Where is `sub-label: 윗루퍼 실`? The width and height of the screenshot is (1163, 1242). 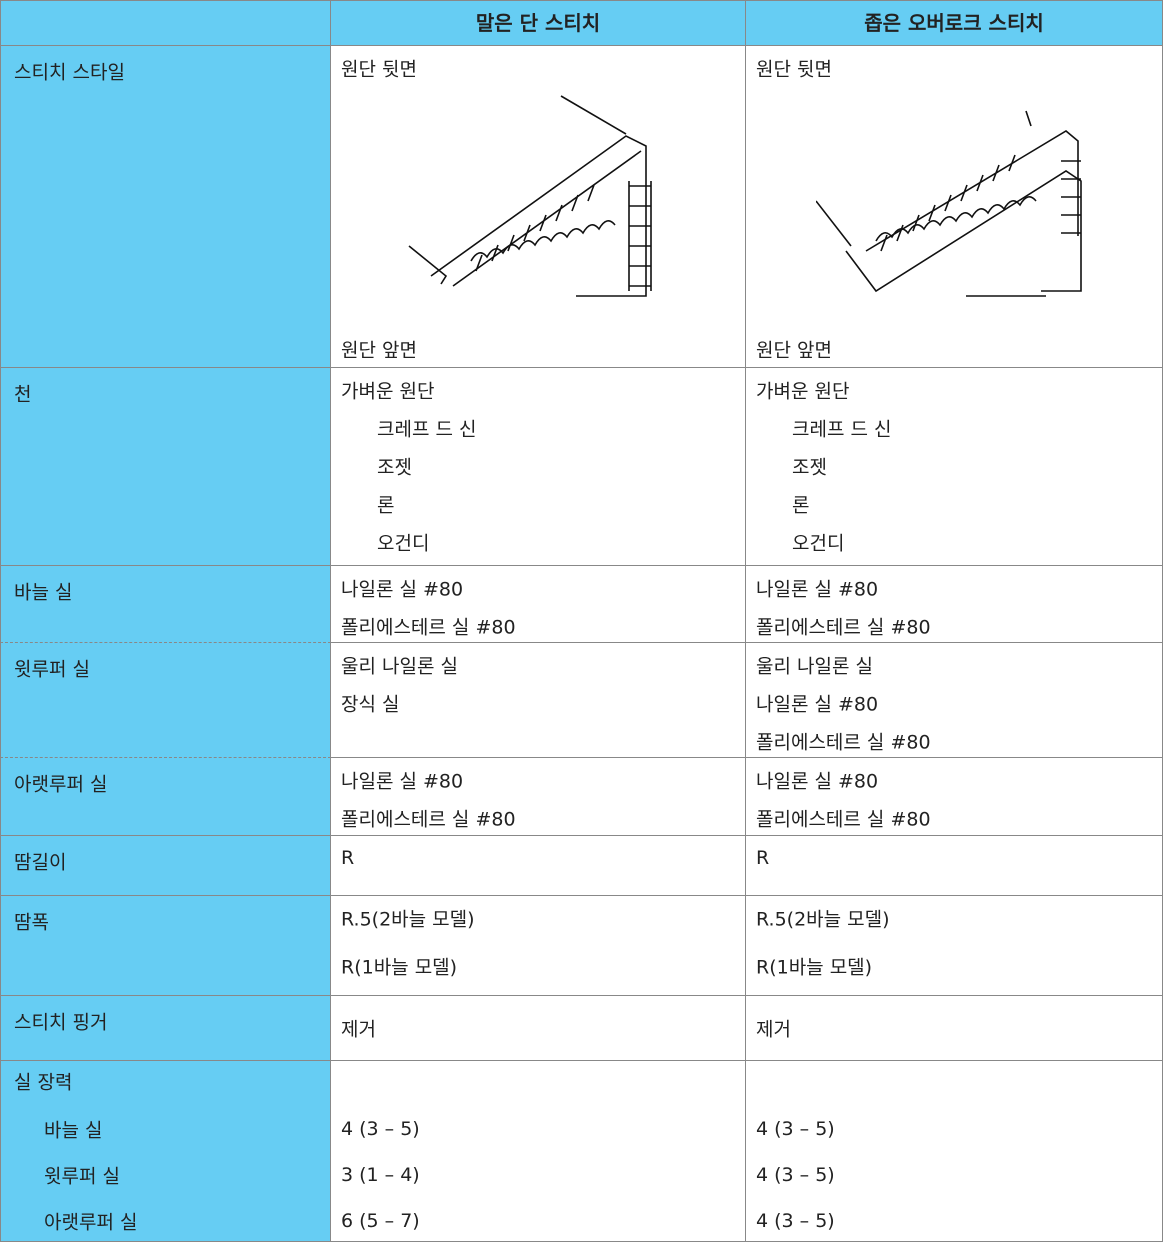
sub-label: 윗루퍼 실 is located at coordinates (82, 1176).